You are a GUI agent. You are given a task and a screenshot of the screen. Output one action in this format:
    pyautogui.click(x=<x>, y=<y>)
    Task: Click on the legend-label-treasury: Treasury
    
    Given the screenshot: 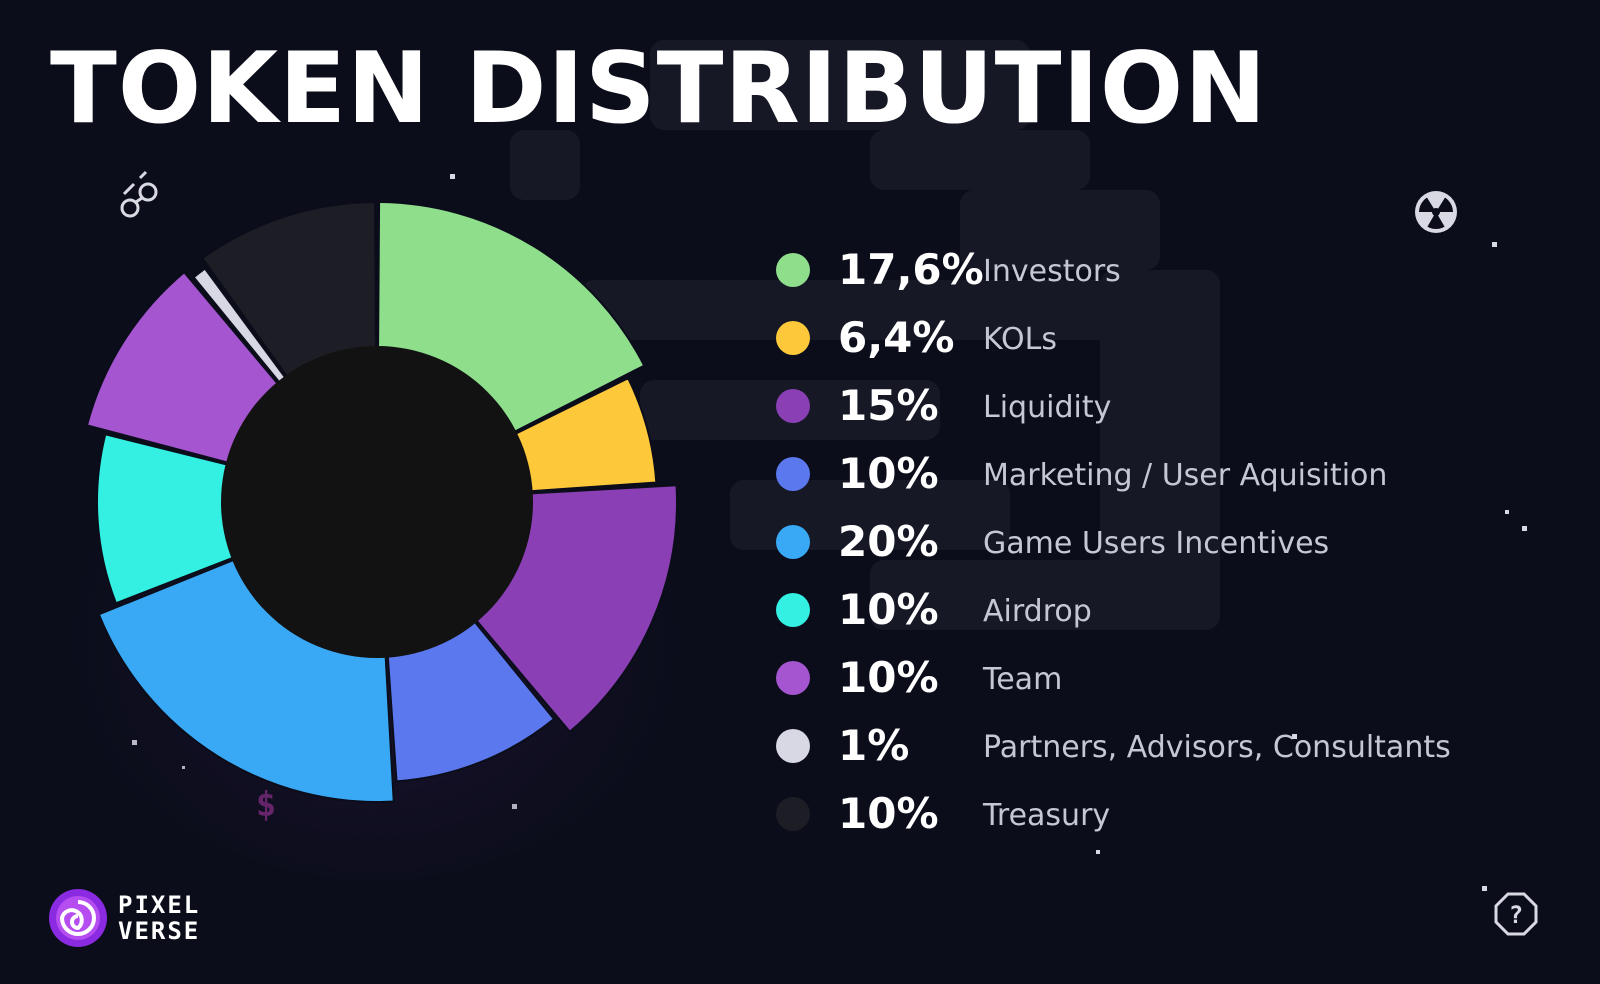 What is the action you would take?
    pyautogui.click(x=1047, y=815)
    